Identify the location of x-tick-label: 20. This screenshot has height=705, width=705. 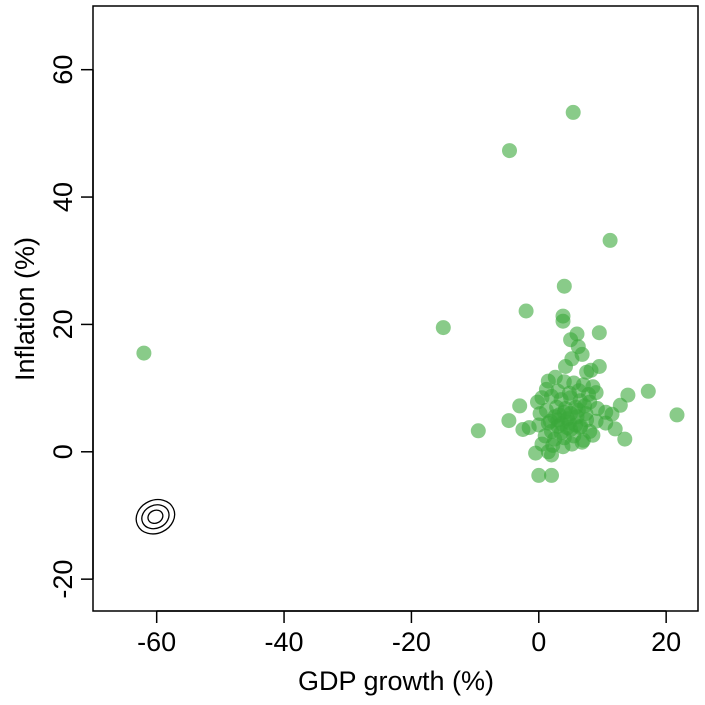
(666, 642).